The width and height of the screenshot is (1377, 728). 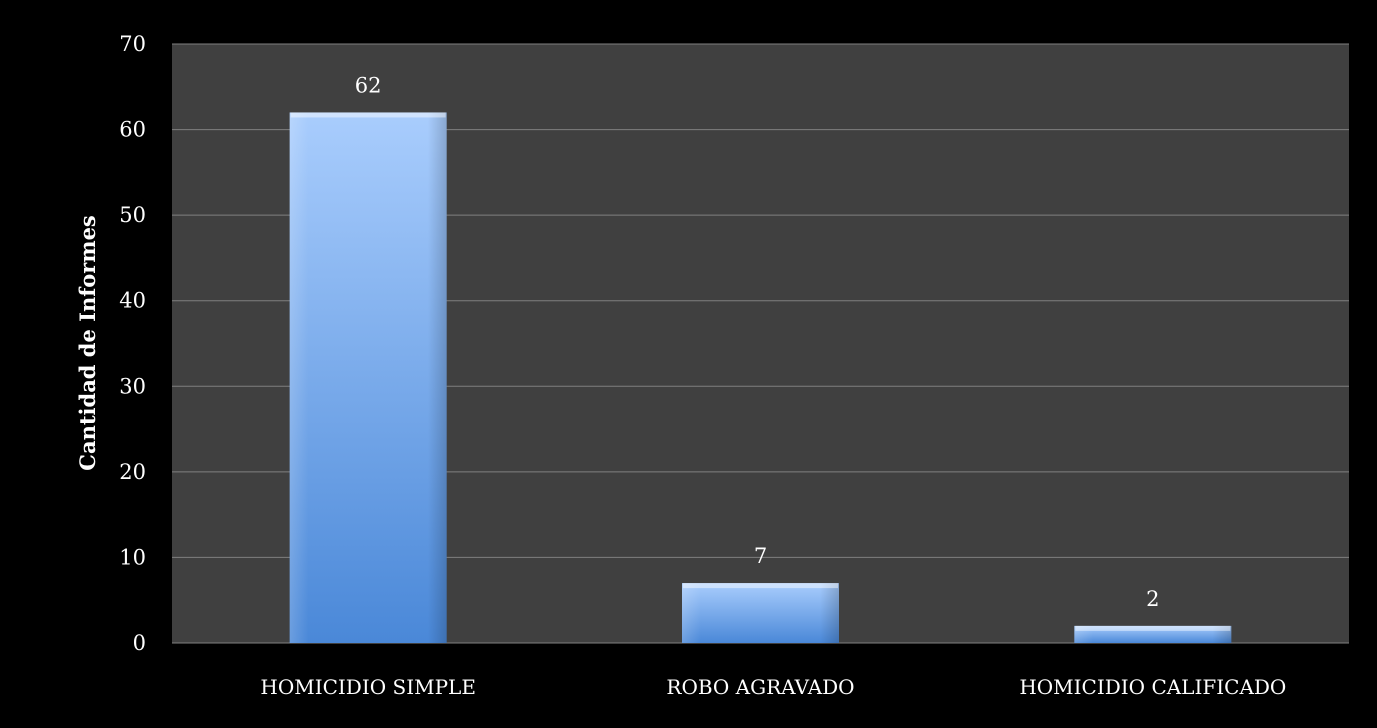 What do you see at coordinates (368, 85) in the screenshot?
I see `data-label: 62` at bounding box center [368, 85].